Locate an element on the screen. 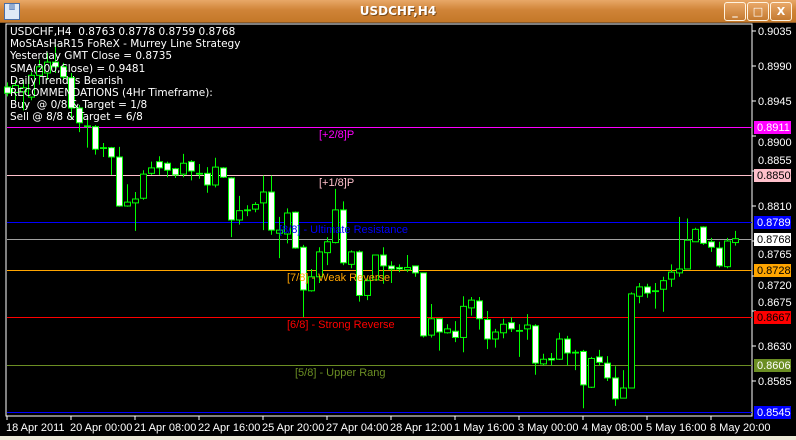  title-bar: ▥ USDCHF,H4 _ □ X is located at coordinates (398, 11).